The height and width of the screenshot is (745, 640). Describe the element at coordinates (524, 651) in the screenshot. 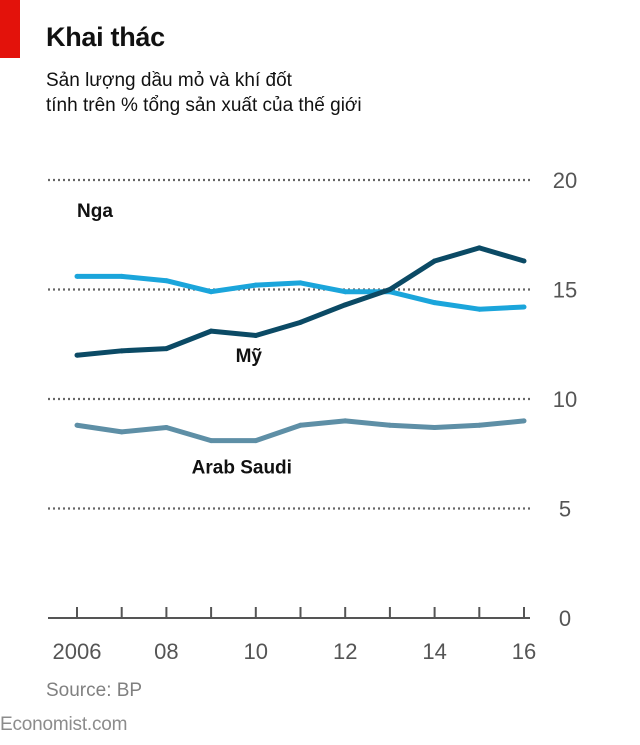

I see `x-tick-label: 16` at that location.